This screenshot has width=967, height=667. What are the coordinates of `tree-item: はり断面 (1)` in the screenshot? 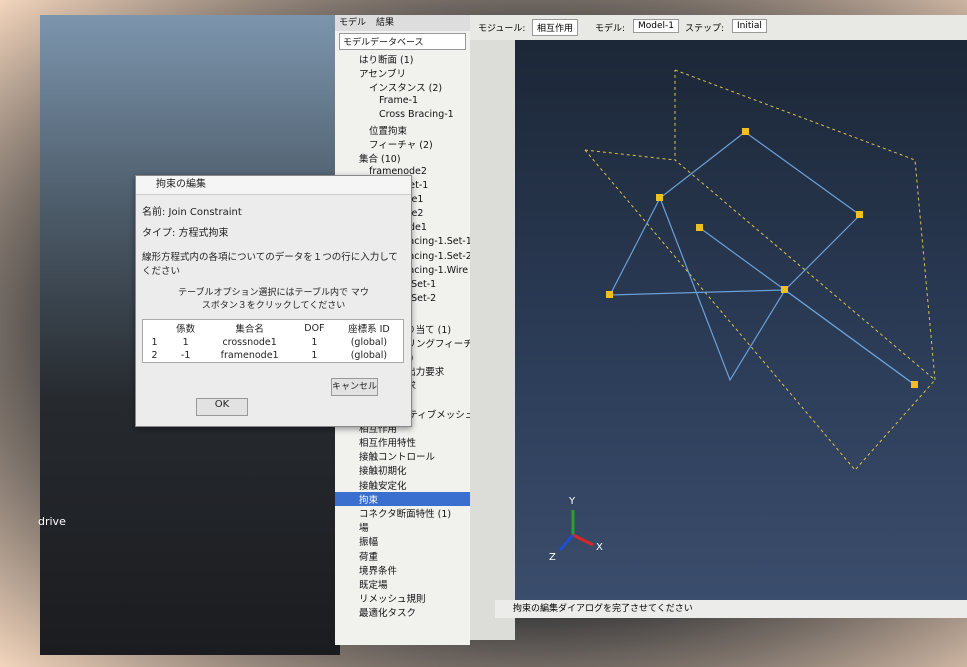 It's located at (386, 60).